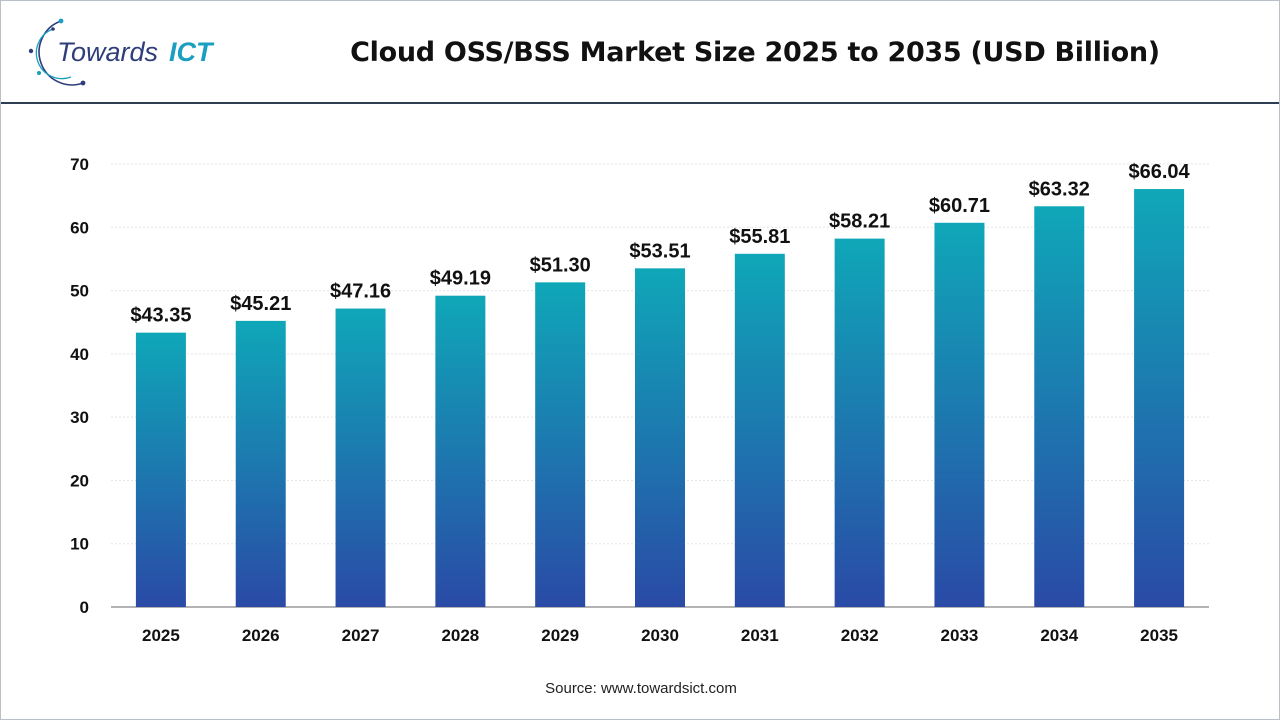 The width and height of the screenshot is (1280, 720). Describe the element at coordinates (79, 164) in the screenshot. I see `y-tick-label: 70` at that location.